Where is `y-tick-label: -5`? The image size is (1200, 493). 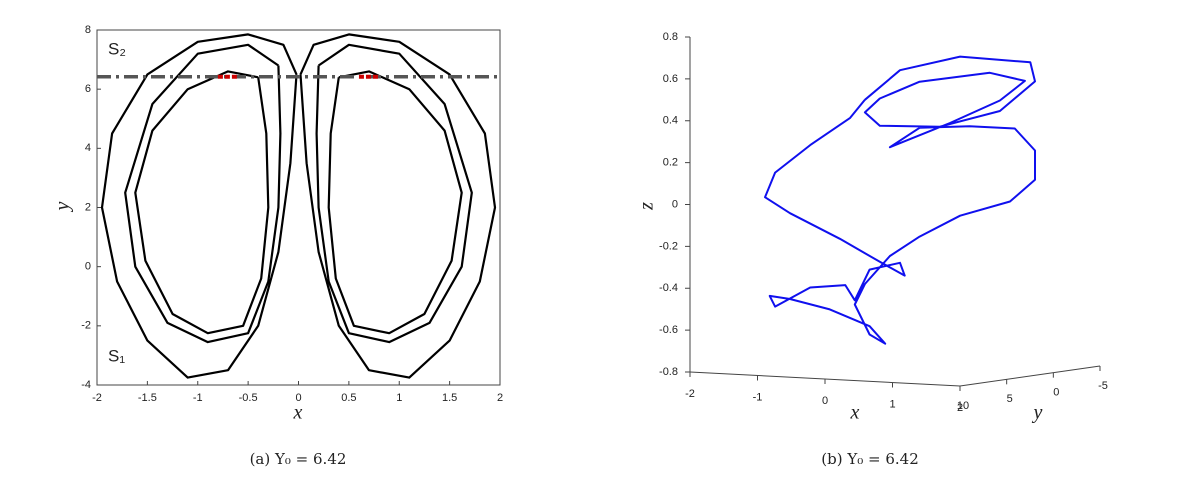
y-tick-label: -5 is located at coordinates (1103, 386).